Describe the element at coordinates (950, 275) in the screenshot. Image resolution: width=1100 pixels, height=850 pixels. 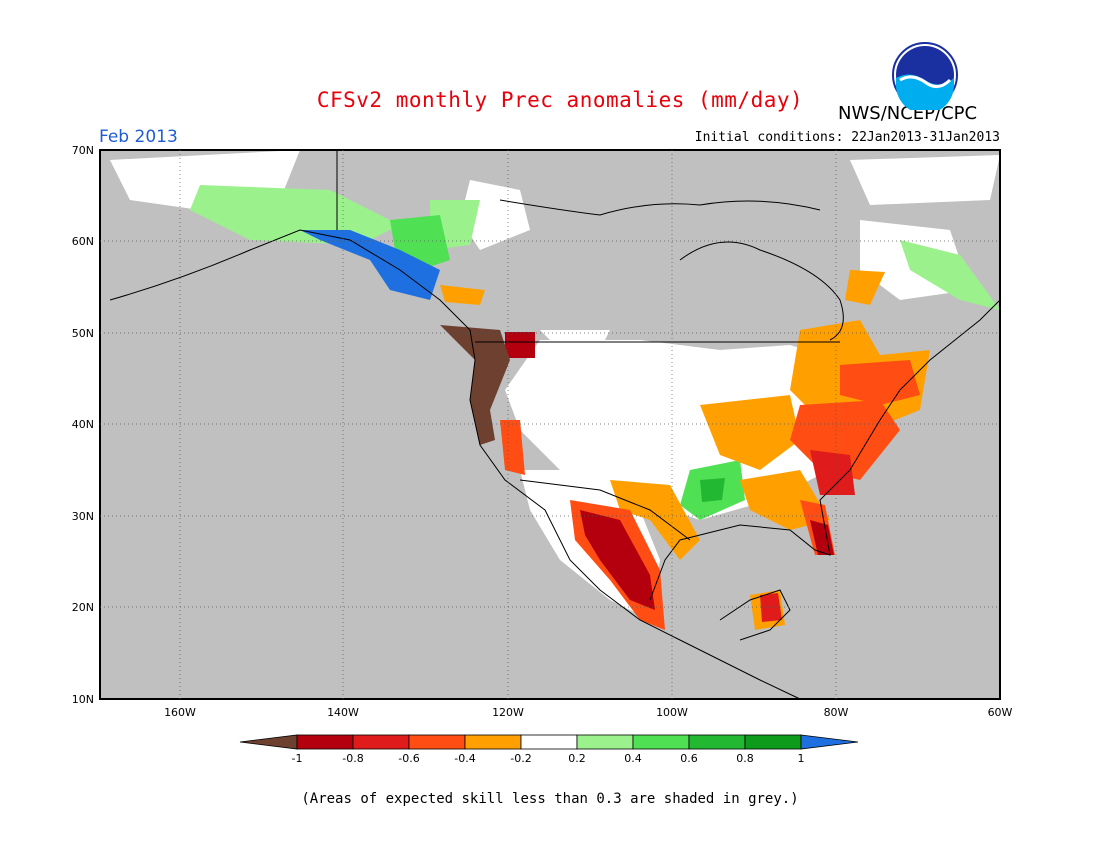
I see `region-labrador-green` at that location.